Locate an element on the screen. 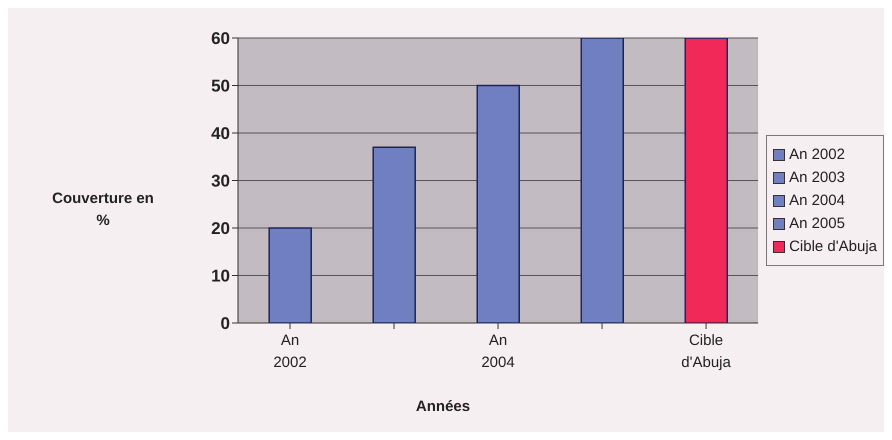  y-tick-label: 50 is located at coordinates (220, 86).